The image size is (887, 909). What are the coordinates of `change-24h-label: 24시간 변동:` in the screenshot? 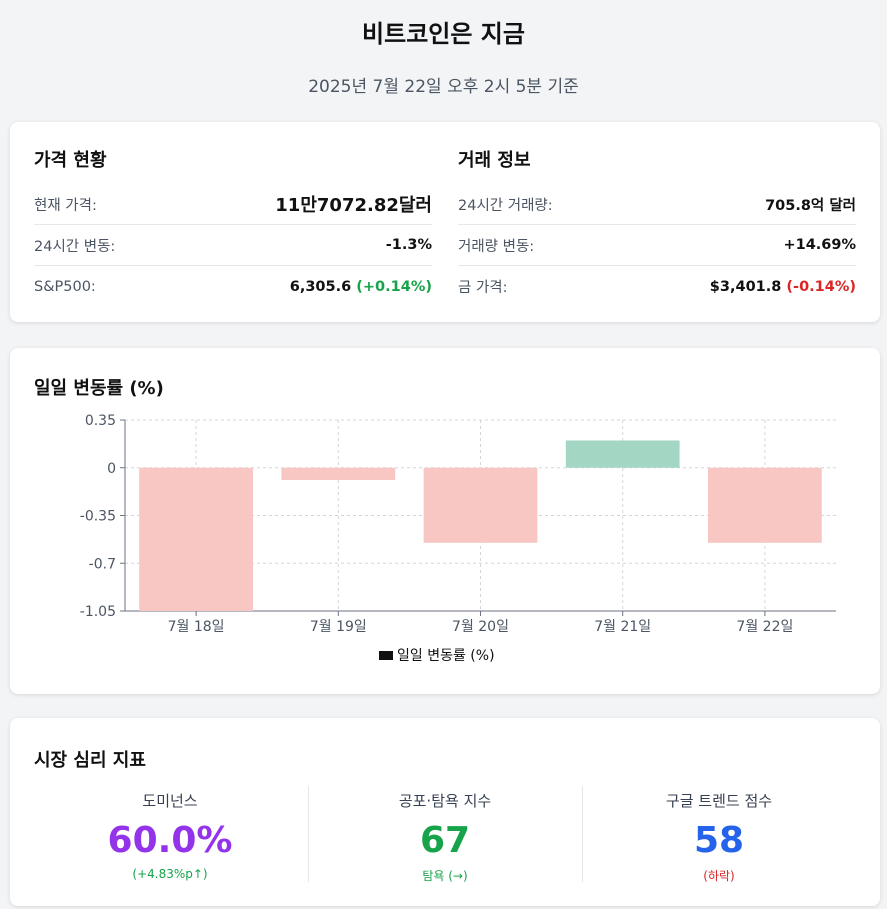 It's located at (75, 246).